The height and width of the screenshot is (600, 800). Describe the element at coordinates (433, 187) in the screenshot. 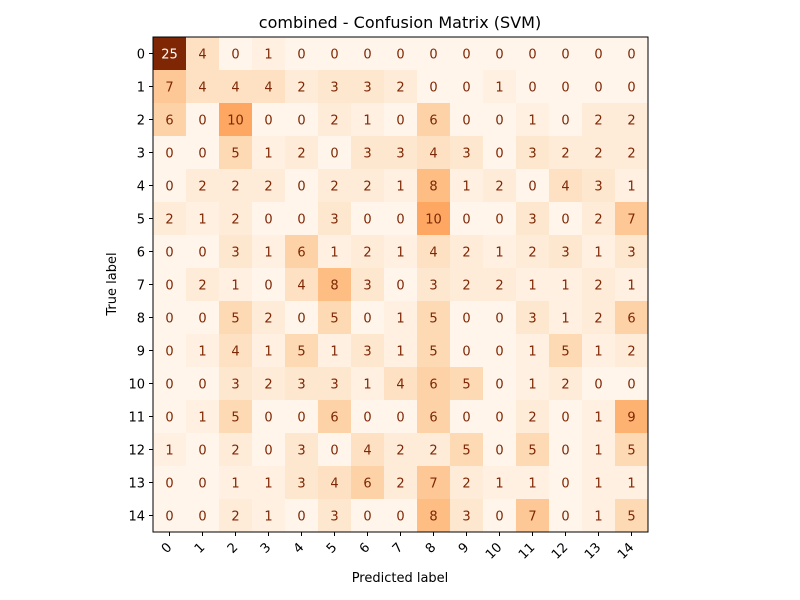

I see `cell-value-label: 8` at that location.